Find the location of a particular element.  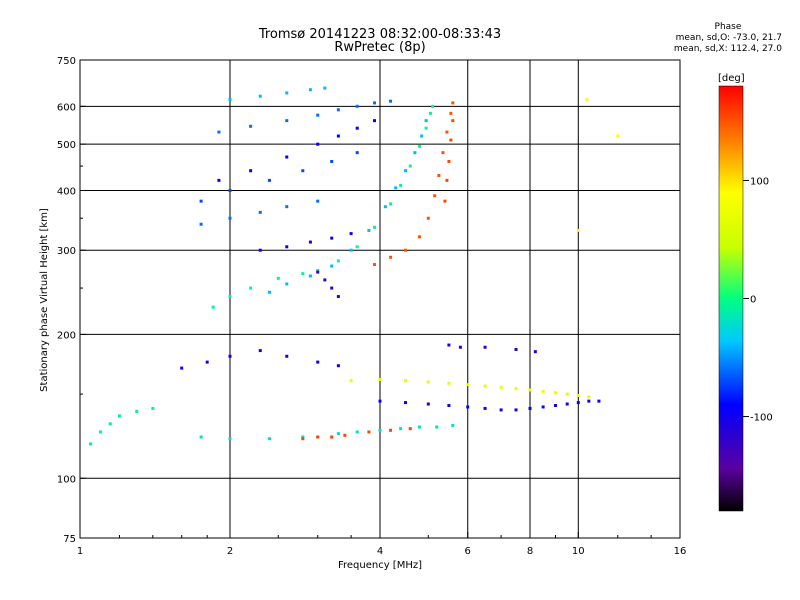

phase-stats-x: mean, sd,X: 112.4, 27.0 is located at coordinates (727, 49).